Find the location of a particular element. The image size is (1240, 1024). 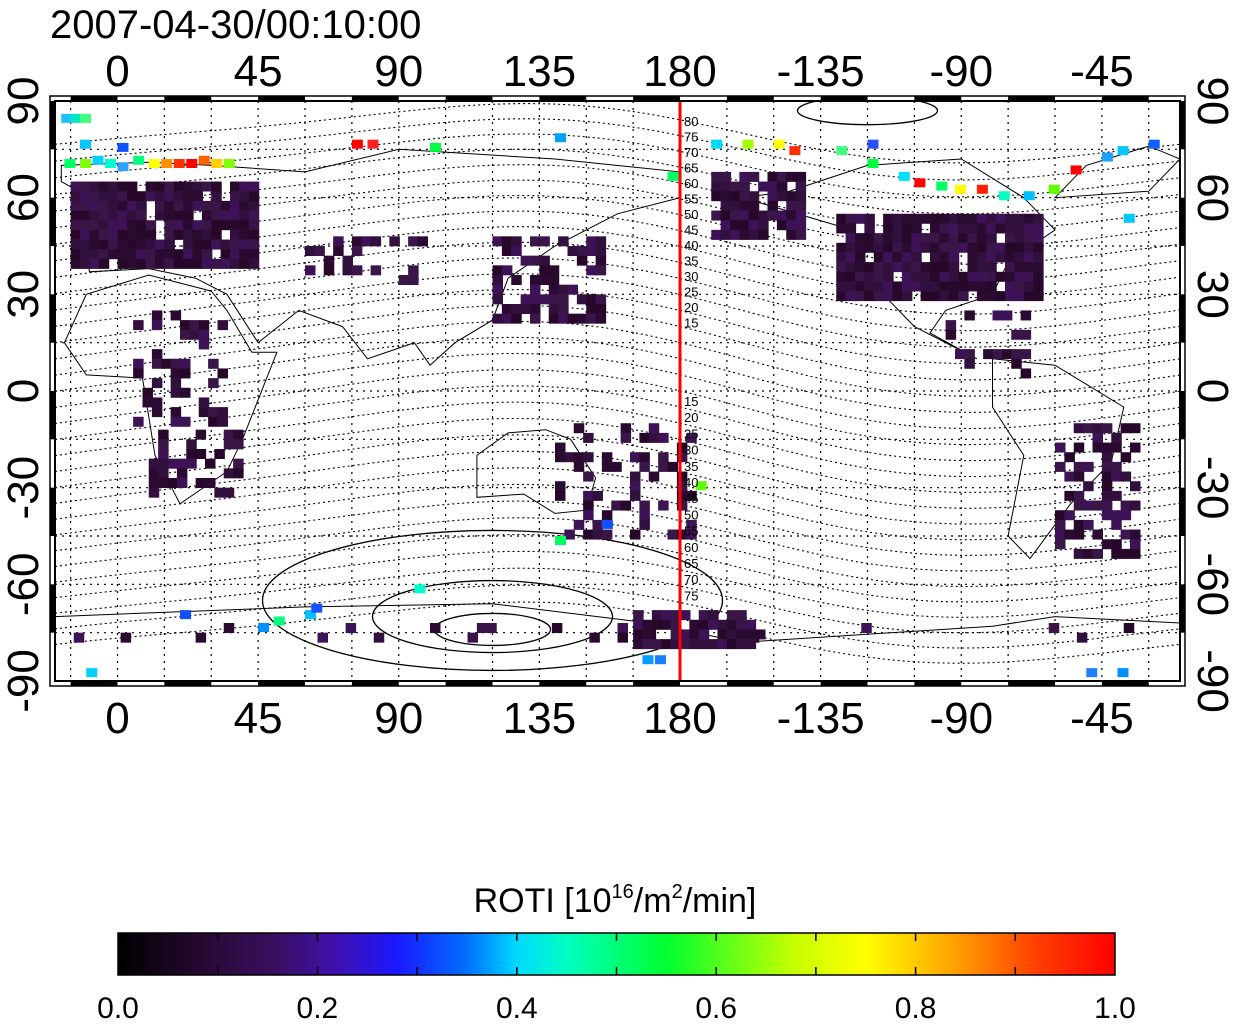

frame-tick-left is located at coordinates (52, 608).